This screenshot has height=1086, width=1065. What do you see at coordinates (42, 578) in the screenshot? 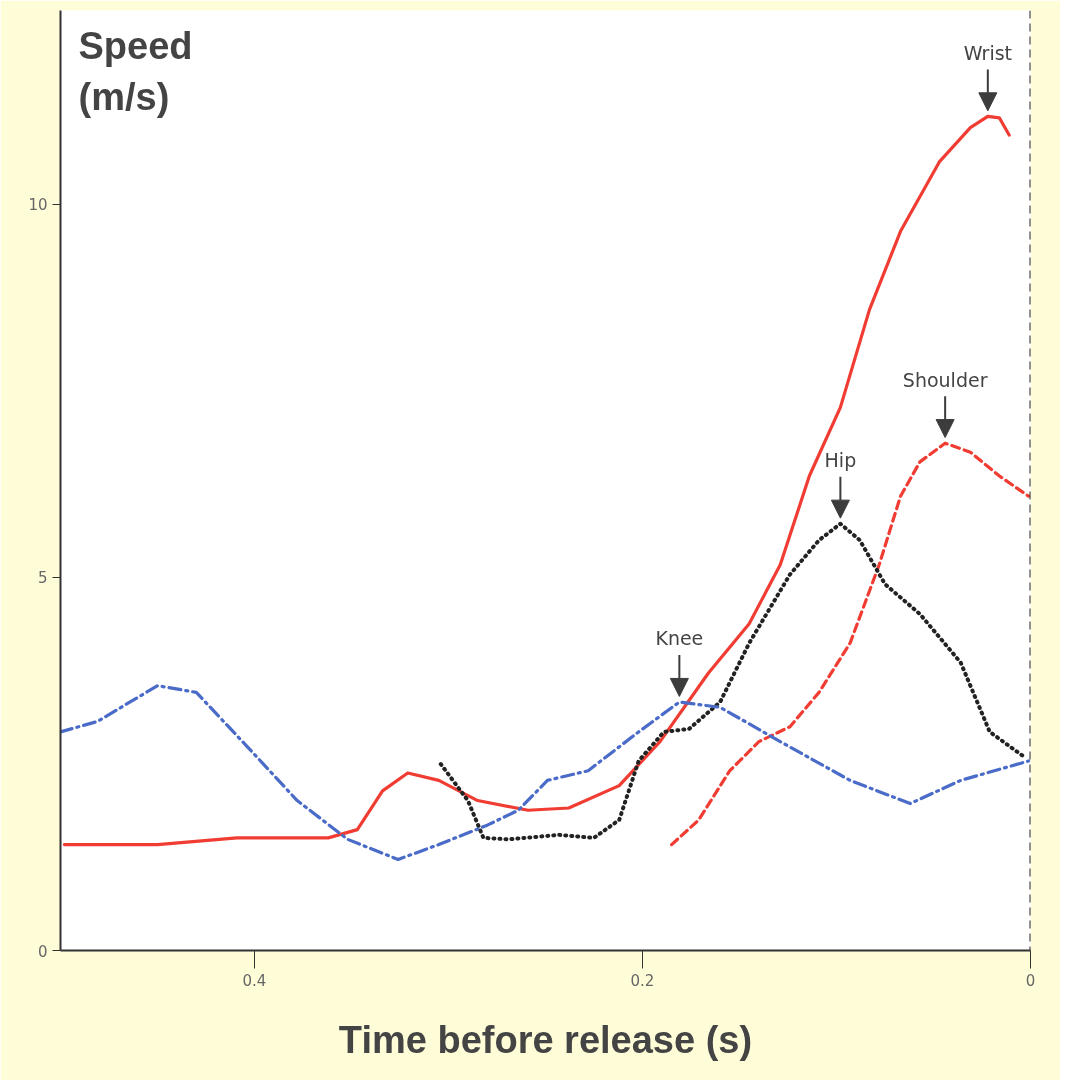
I see `y-tick-label: 5` at bounding box center [42, 578].